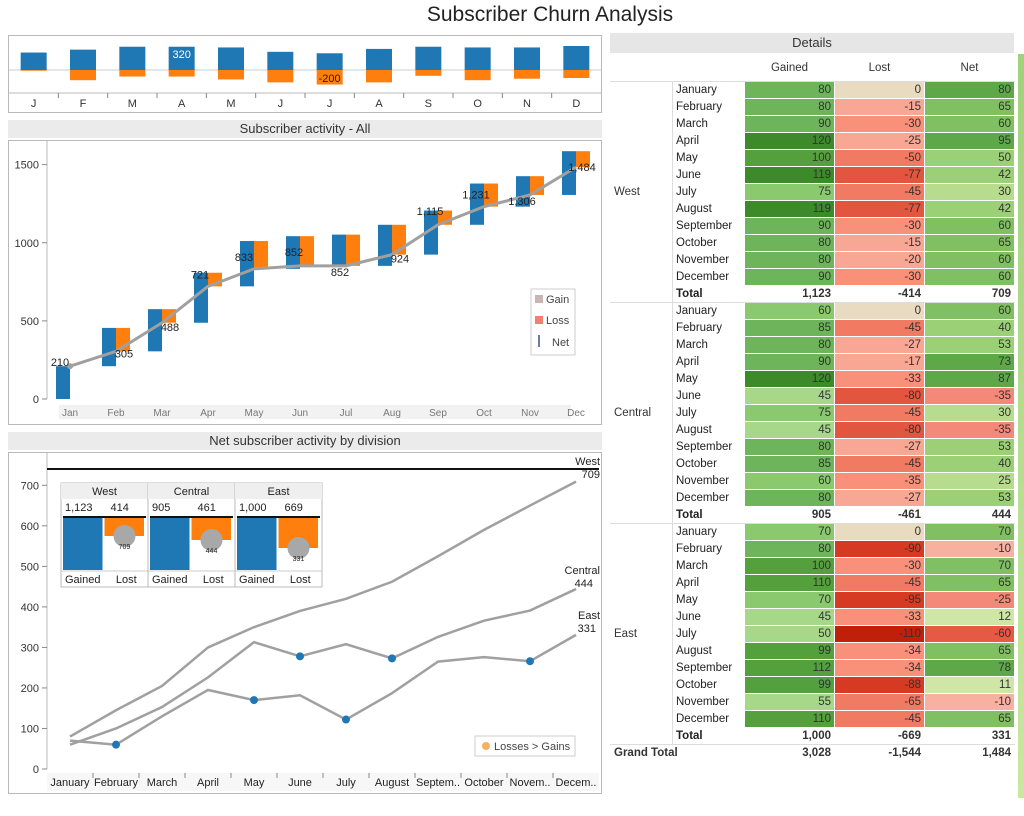 The width and height of the screenshot is (1024, 816). I want to click on lost-cell: -27, so click(879, 447).